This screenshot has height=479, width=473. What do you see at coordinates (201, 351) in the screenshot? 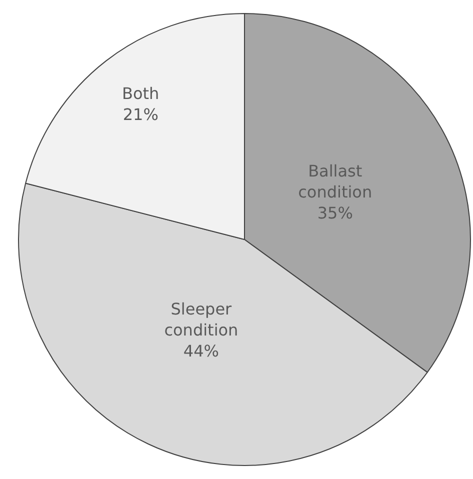
I see `data-label: 44%` at bounding box center [201, 351].